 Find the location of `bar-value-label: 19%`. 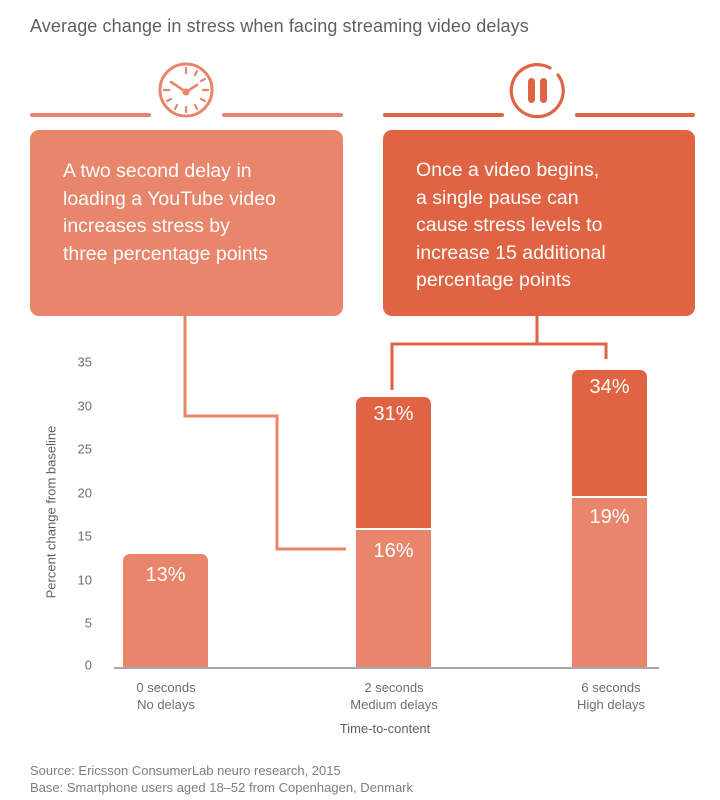

bar-value-label: 19% is located at coordinates (609, 517).